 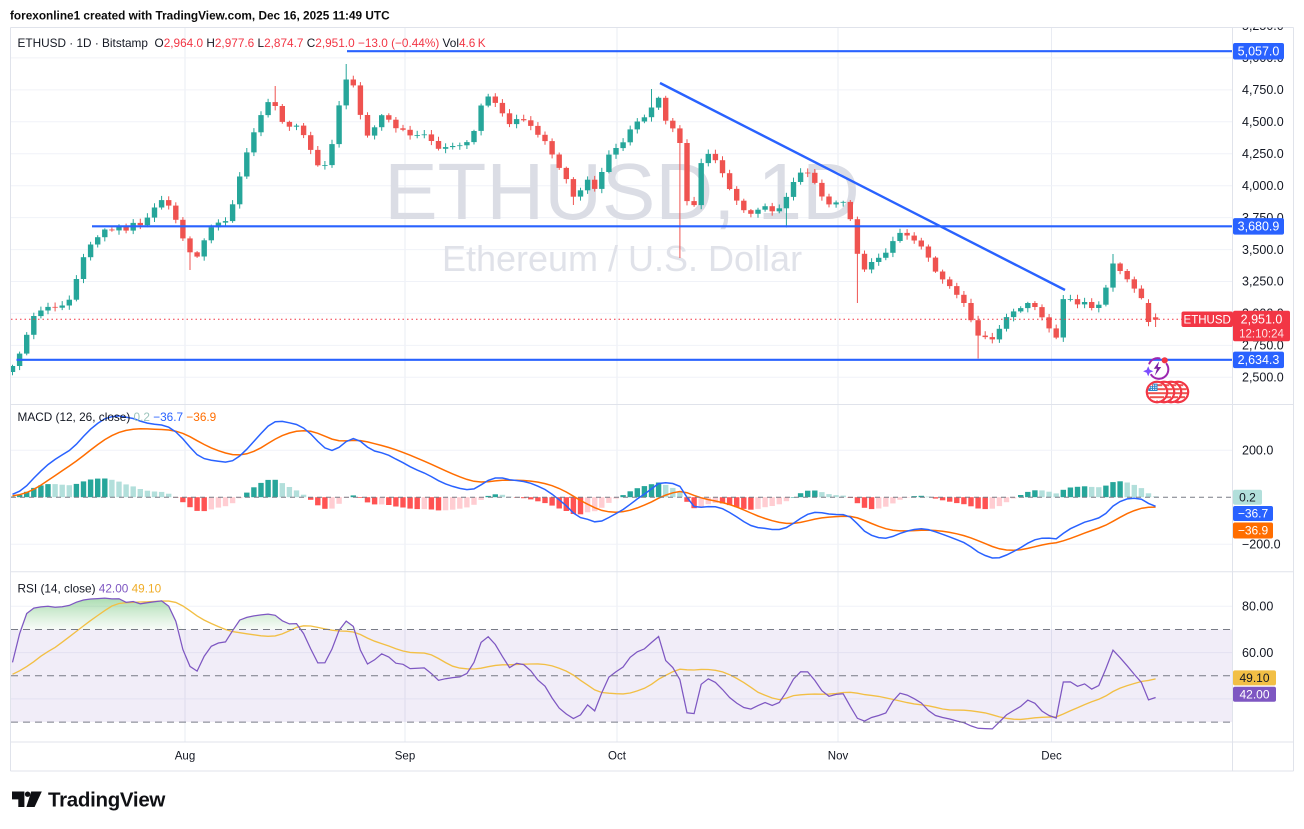 I want to click on svg-text: Aug, so click(x=185, y=757).